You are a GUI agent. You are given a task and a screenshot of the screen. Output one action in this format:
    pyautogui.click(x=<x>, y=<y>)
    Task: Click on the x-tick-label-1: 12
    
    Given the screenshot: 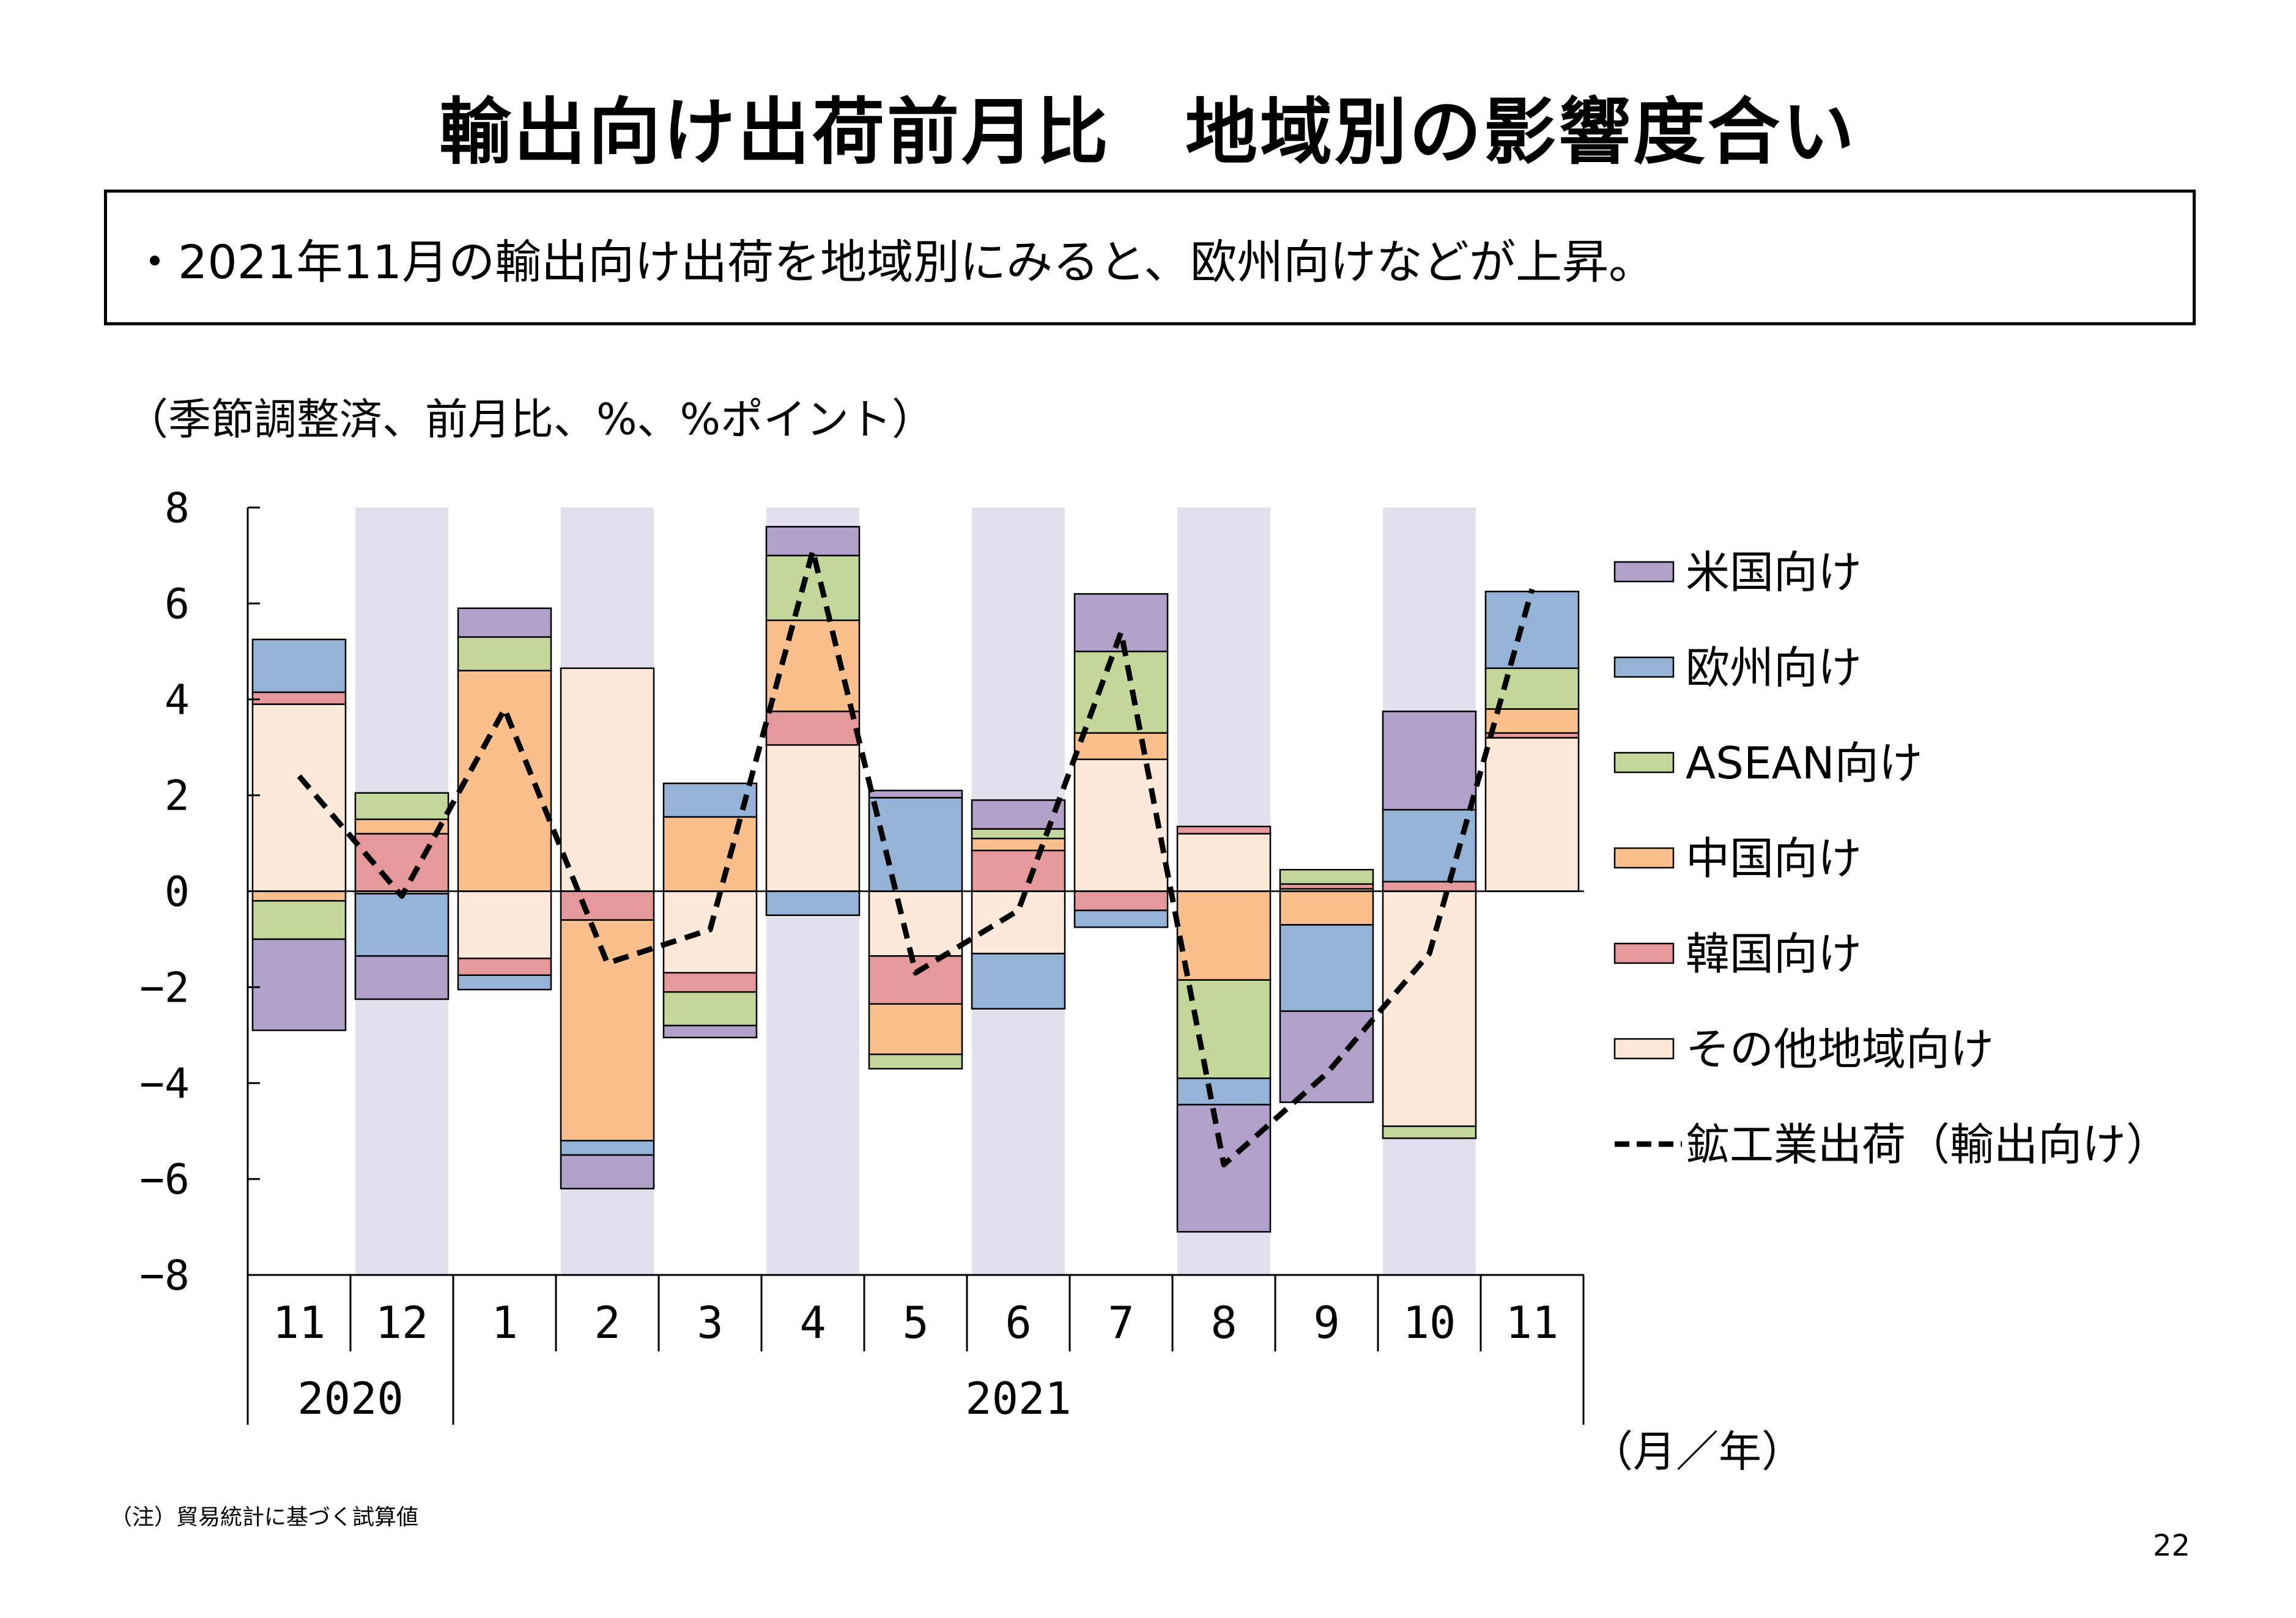 What is the action you would take?
    pyautogui.click(x=403, y=1322)
    